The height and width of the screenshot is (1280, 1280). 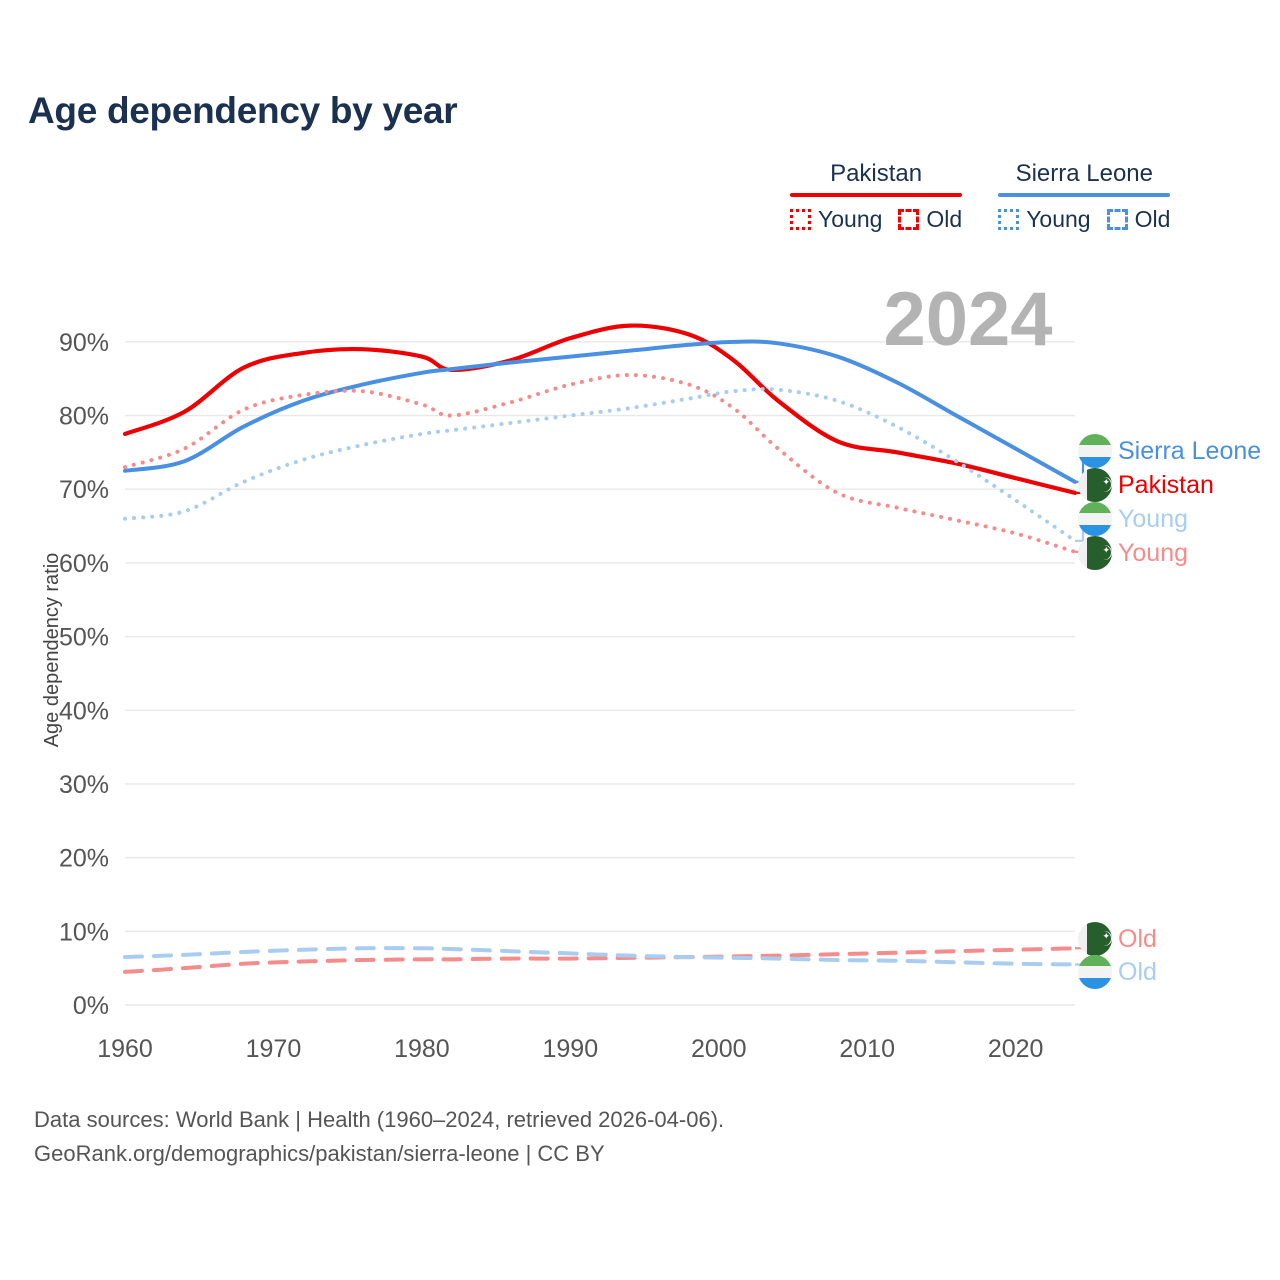 What do you see at coordinates (850, 219) in the screenshot?
I see `legend-label-pakistan-young: Young` at bounding box center [850, 219].